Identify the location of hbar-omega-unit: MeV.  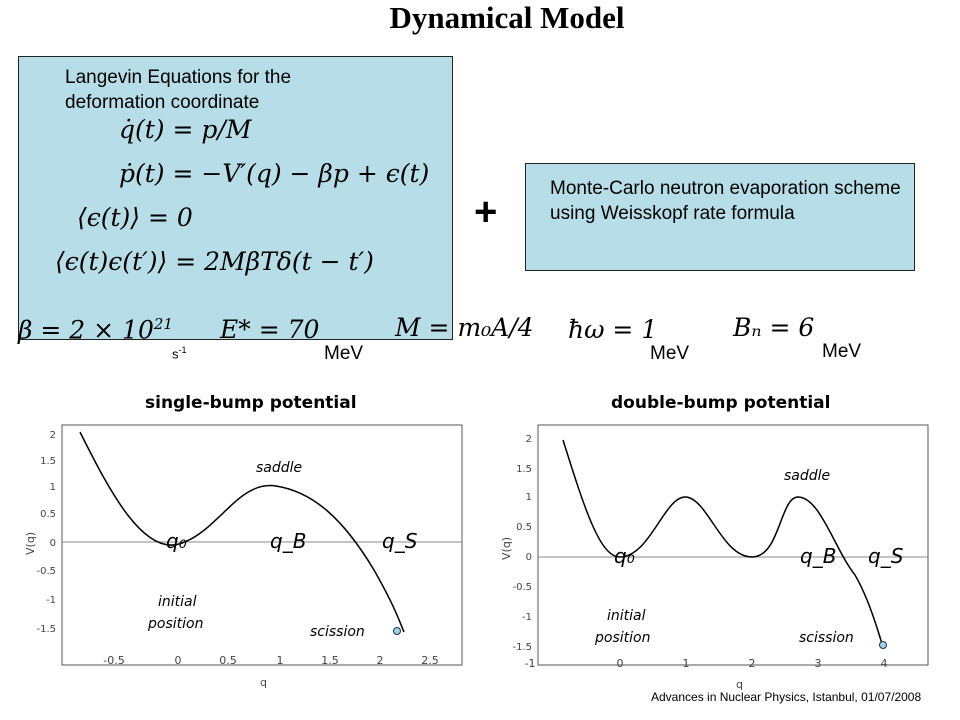
(670, 353).